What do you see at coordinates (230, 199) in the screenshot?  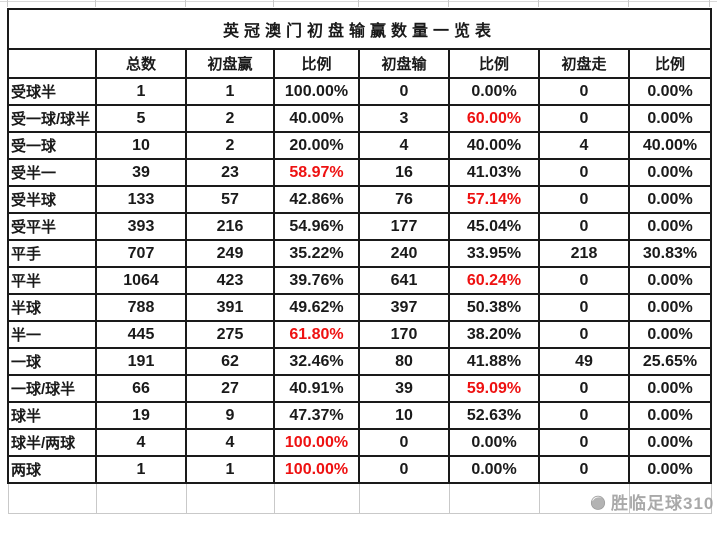 I see `value-cell: 57` at bounding box center [230, 199].